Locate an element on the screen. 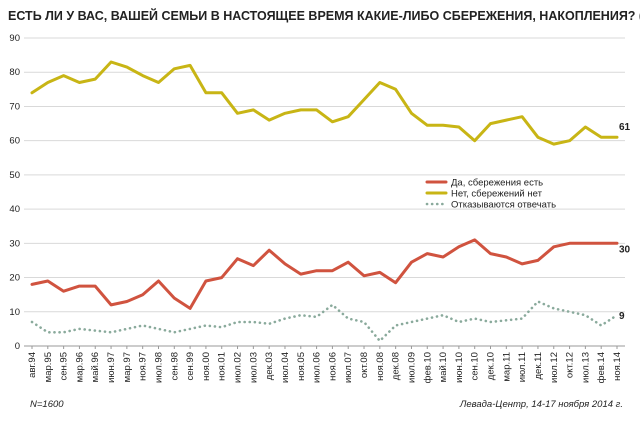 The height and width of the screenshot is (421, 640). x-tick-label: ноя.08 is located at coordinates (380, 366).